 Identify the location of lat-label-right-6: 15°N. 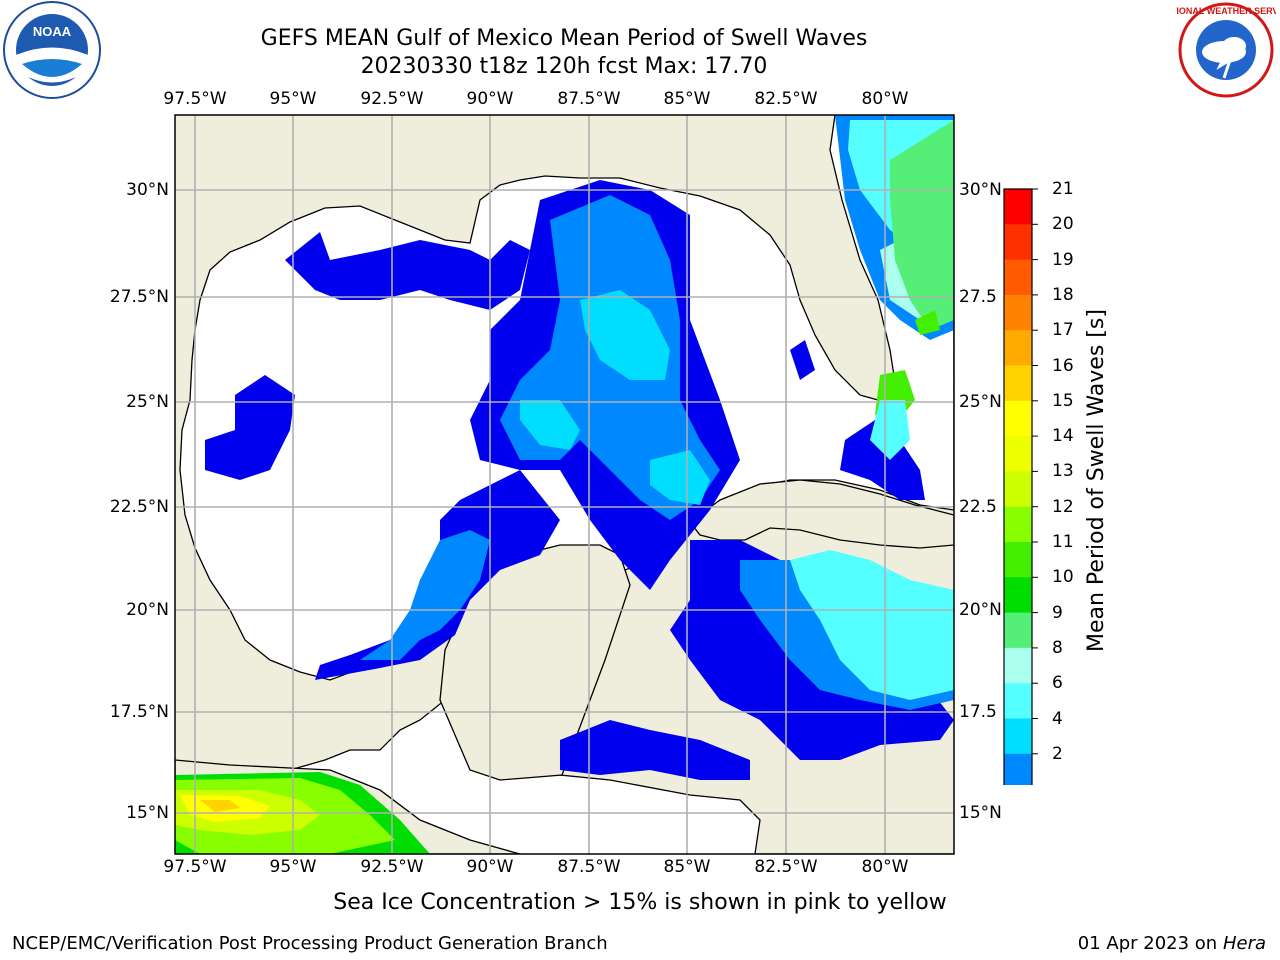
(980, 813).